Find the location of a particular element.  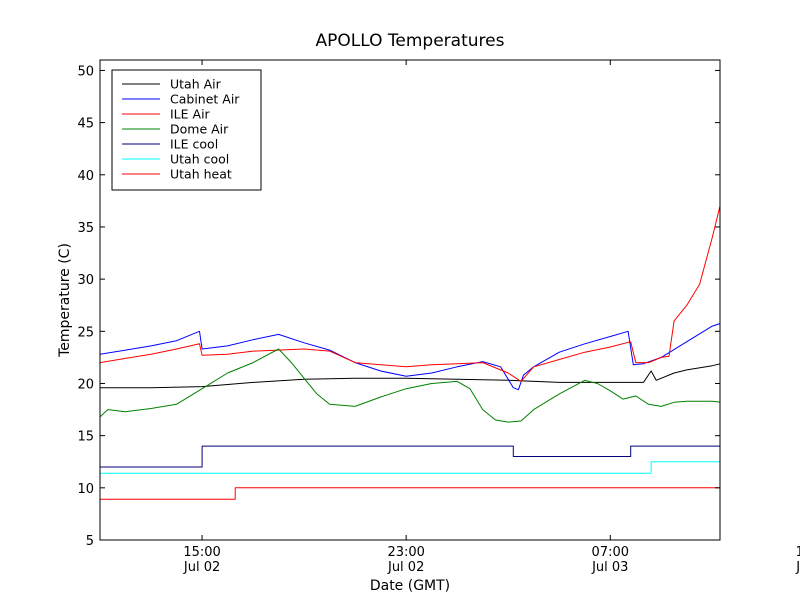

legend-label: ILE Air is located at coordinates (190, 114).